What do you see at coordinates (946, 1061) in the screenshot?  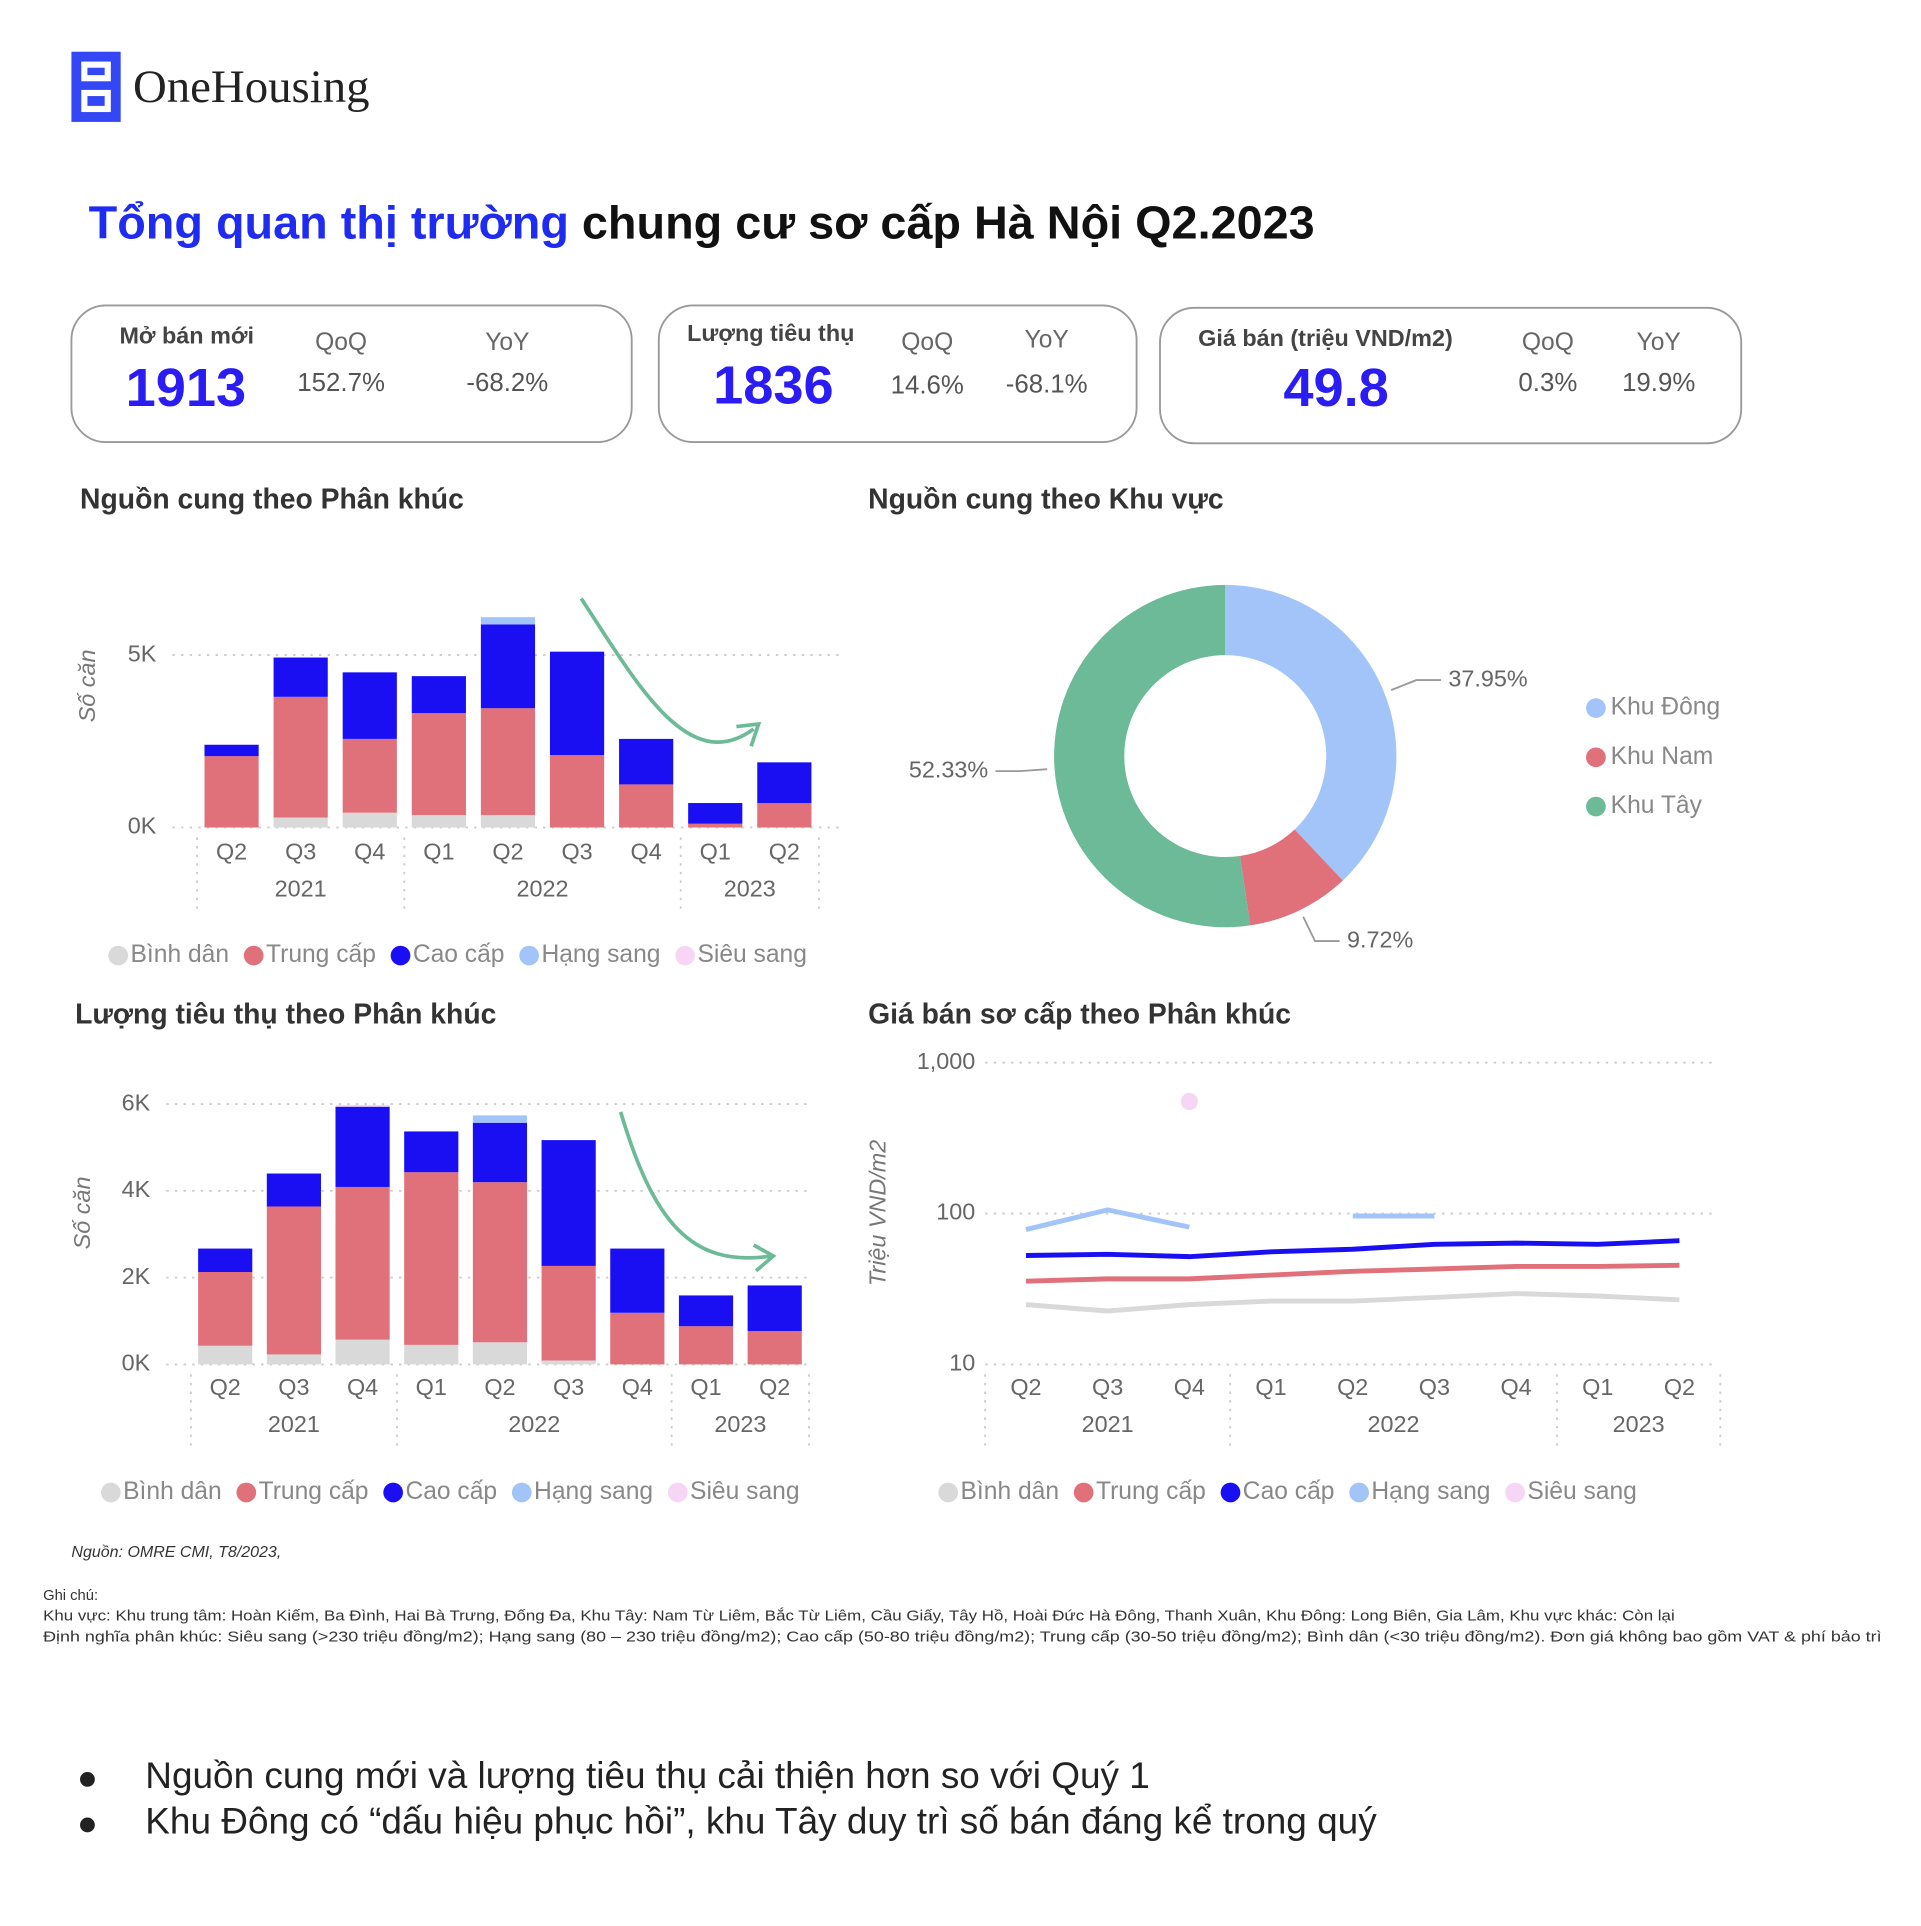 I see `y-tick-label: 1,000` at bounding box center [946, 1061].